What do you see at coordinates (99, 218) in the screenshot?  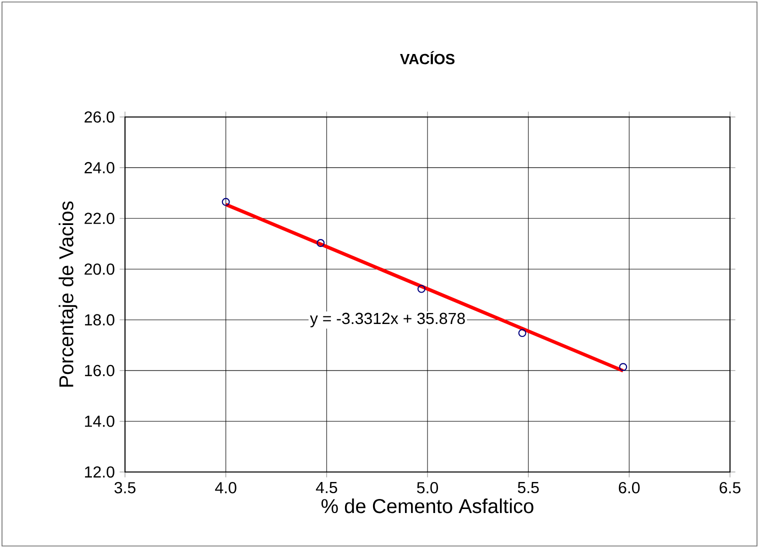 I see `y-tick-label: 22.0` at bounding box center [99, 218].